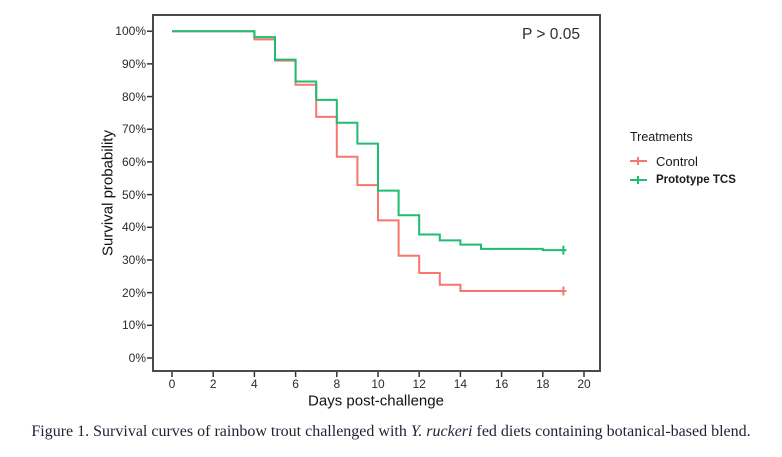 The width and height of the screenshot is (782, 457). Describe the element at coordinates (133, 129) in the screenshot. I see `y-tick-label: 70%` at that location.